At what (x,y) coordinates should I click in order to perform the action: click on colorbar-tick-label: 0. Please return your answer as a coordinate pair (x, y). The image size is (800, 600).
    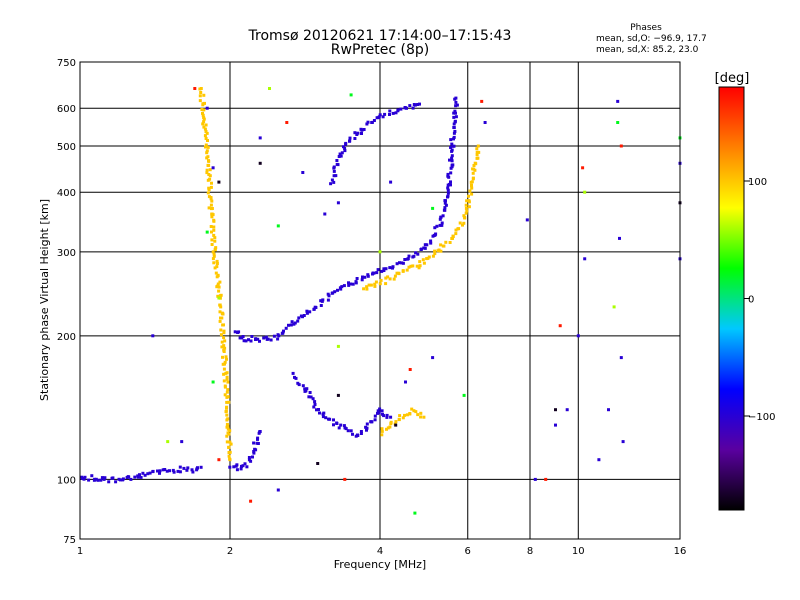
    Looking at the image, I should click on (751, 300).